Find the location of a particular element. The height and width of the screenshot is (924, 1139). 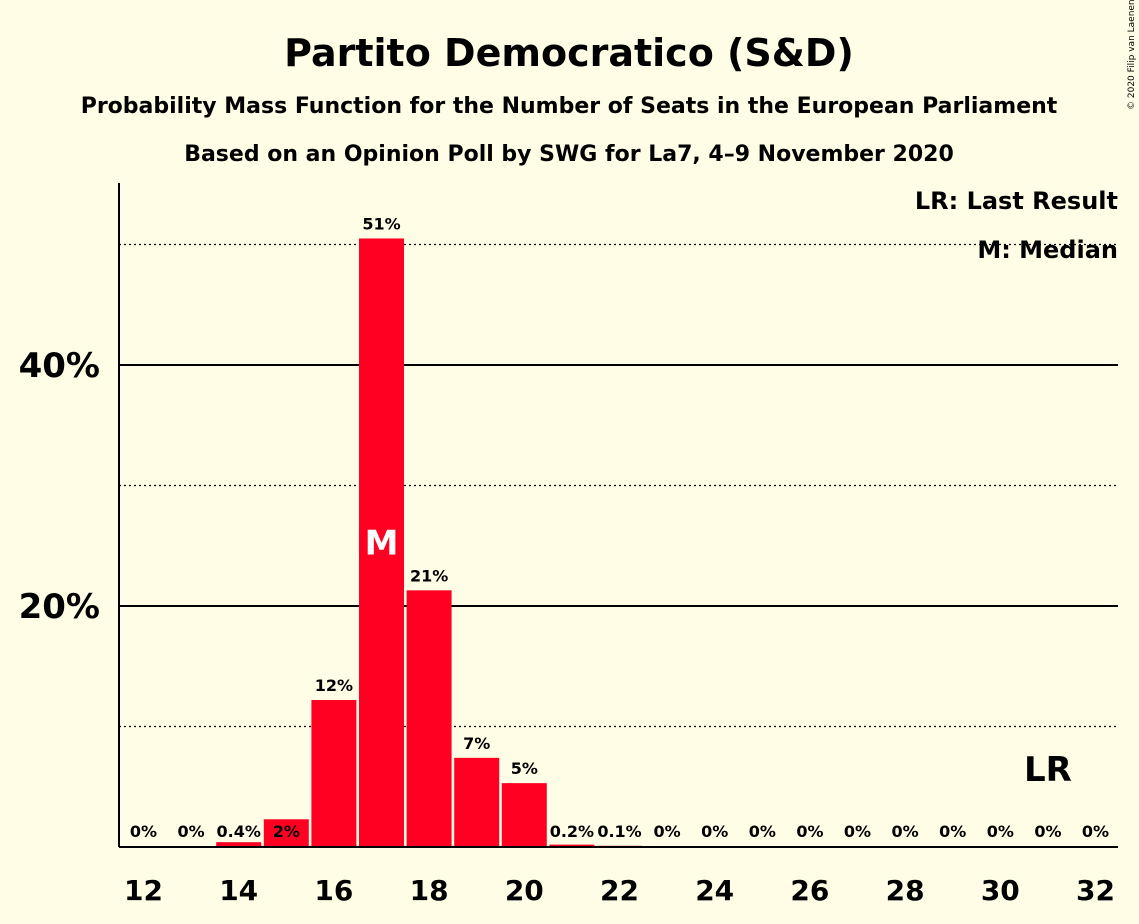

data-label: 2% is located at coordinates (286, 831).